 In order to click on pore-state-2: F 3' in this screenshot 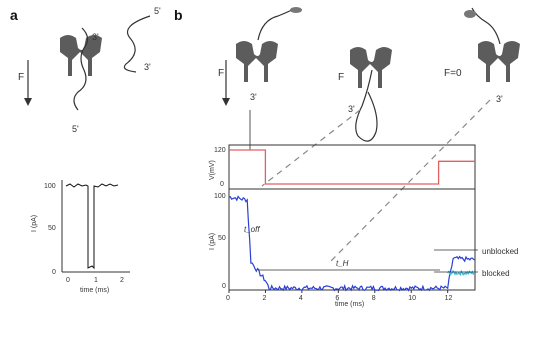, I will do `click(365, 94)`.